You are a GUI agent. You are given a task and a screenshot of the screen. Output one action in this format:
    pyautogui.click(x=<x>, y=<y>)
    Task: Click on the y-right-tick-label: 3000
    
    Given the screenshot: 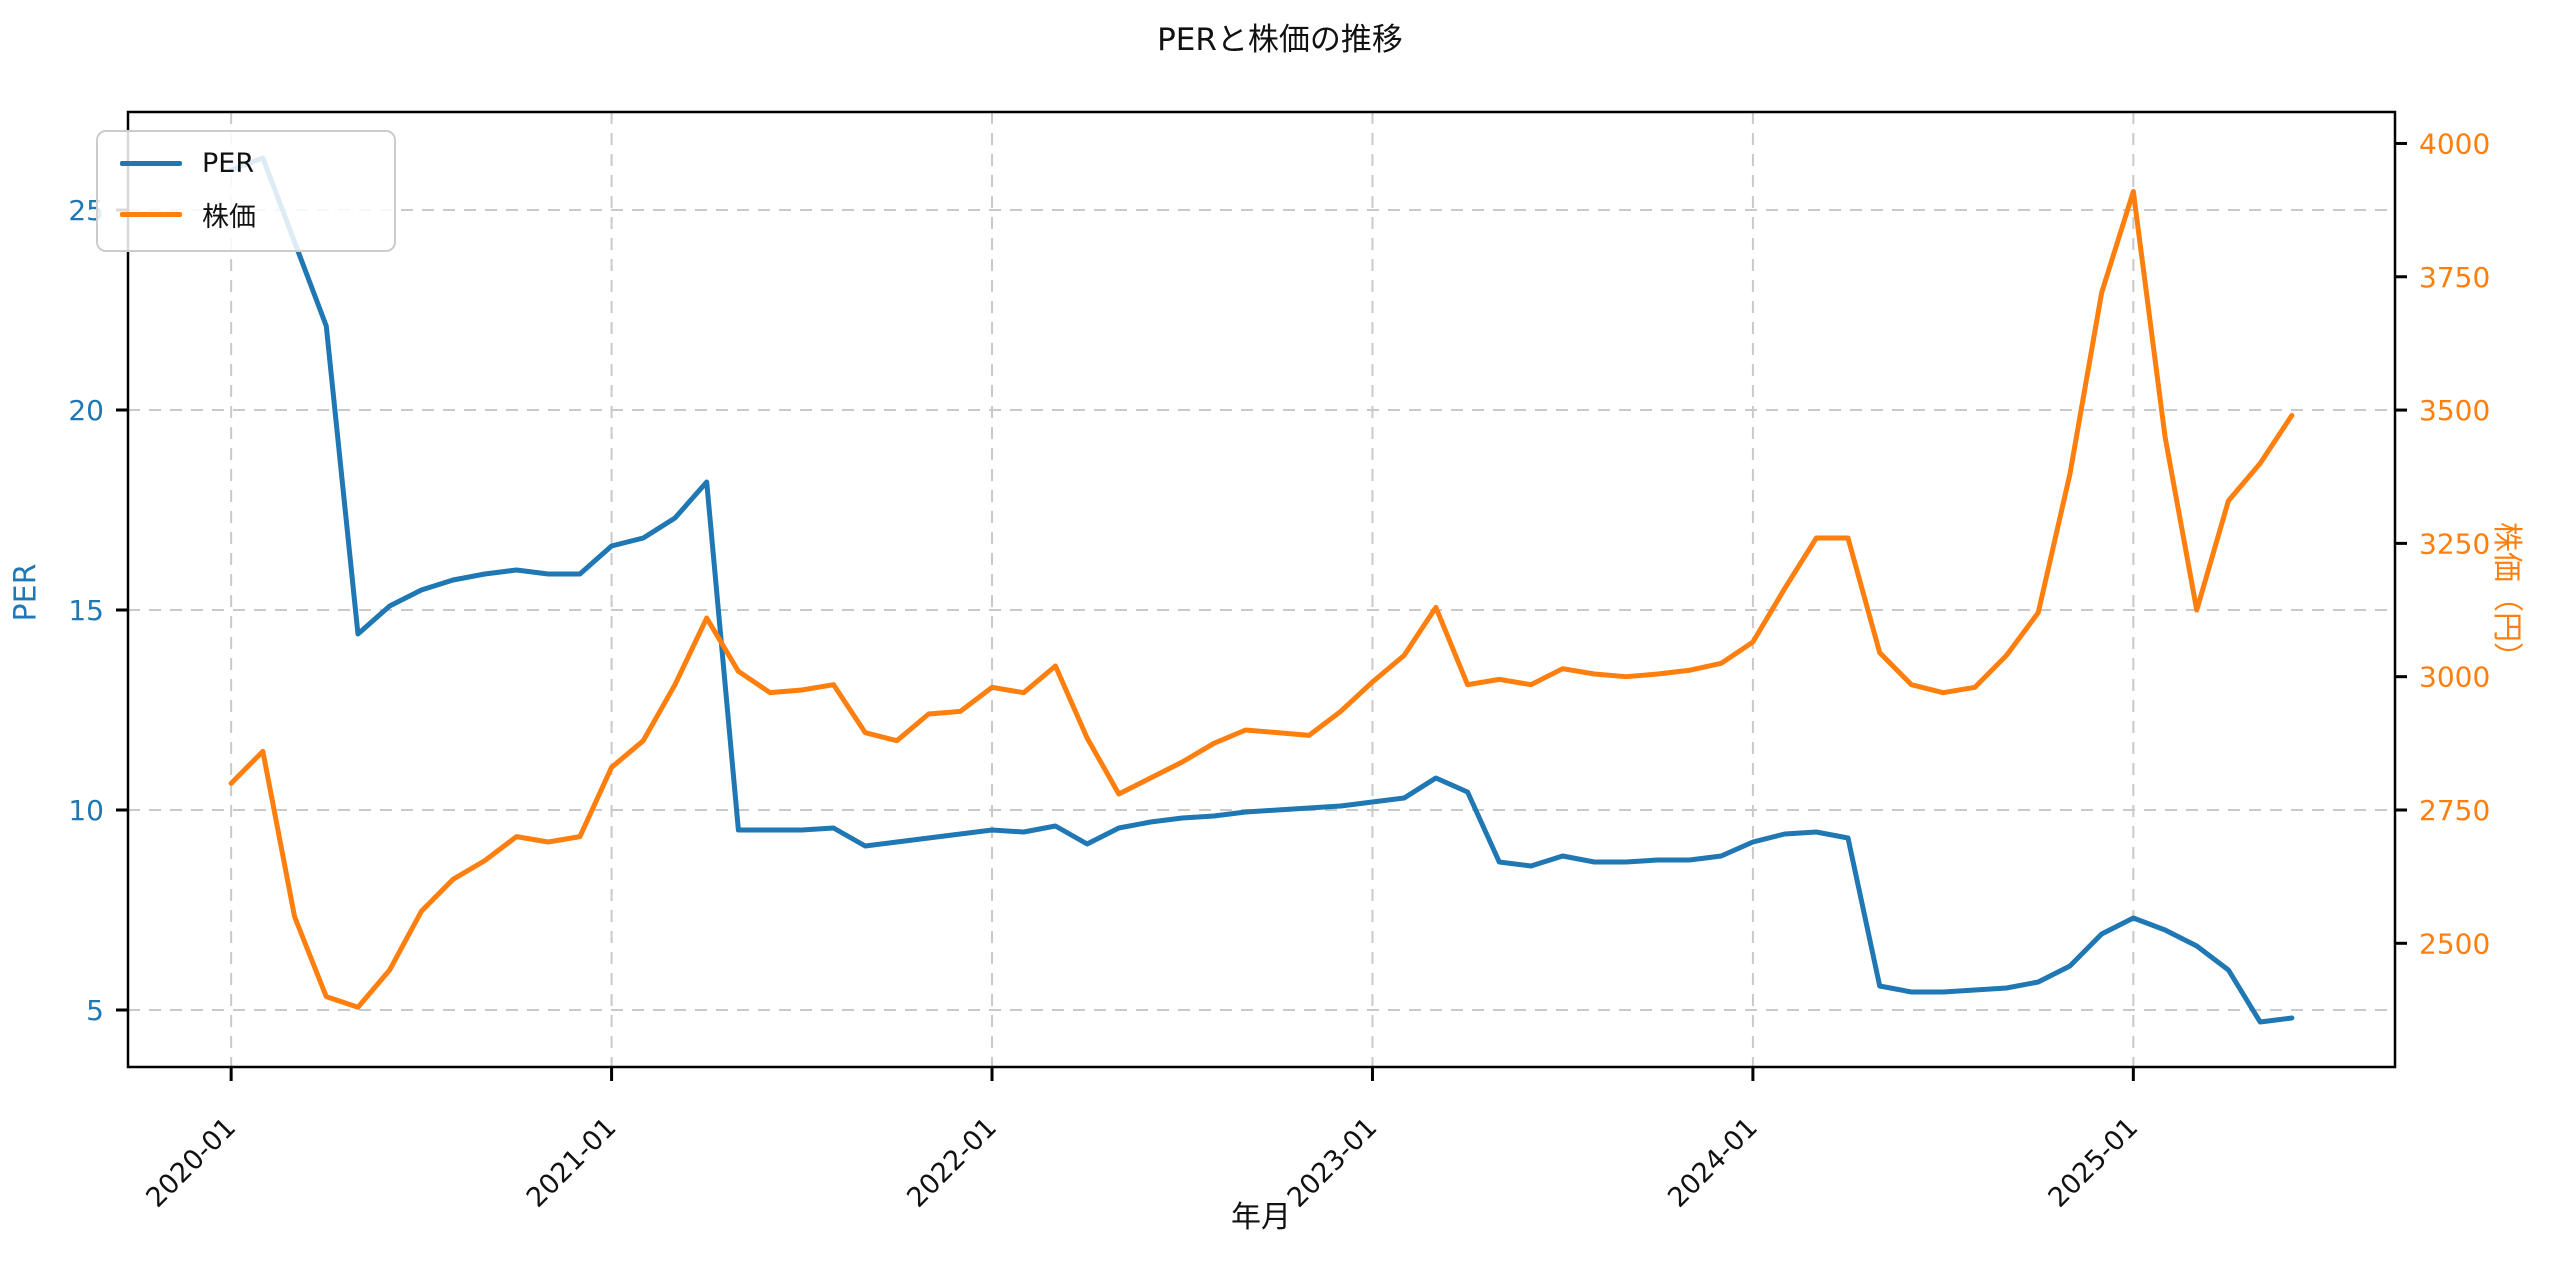 What is the action you would take?
    pyautogui.click(x=2454, y=677)
    